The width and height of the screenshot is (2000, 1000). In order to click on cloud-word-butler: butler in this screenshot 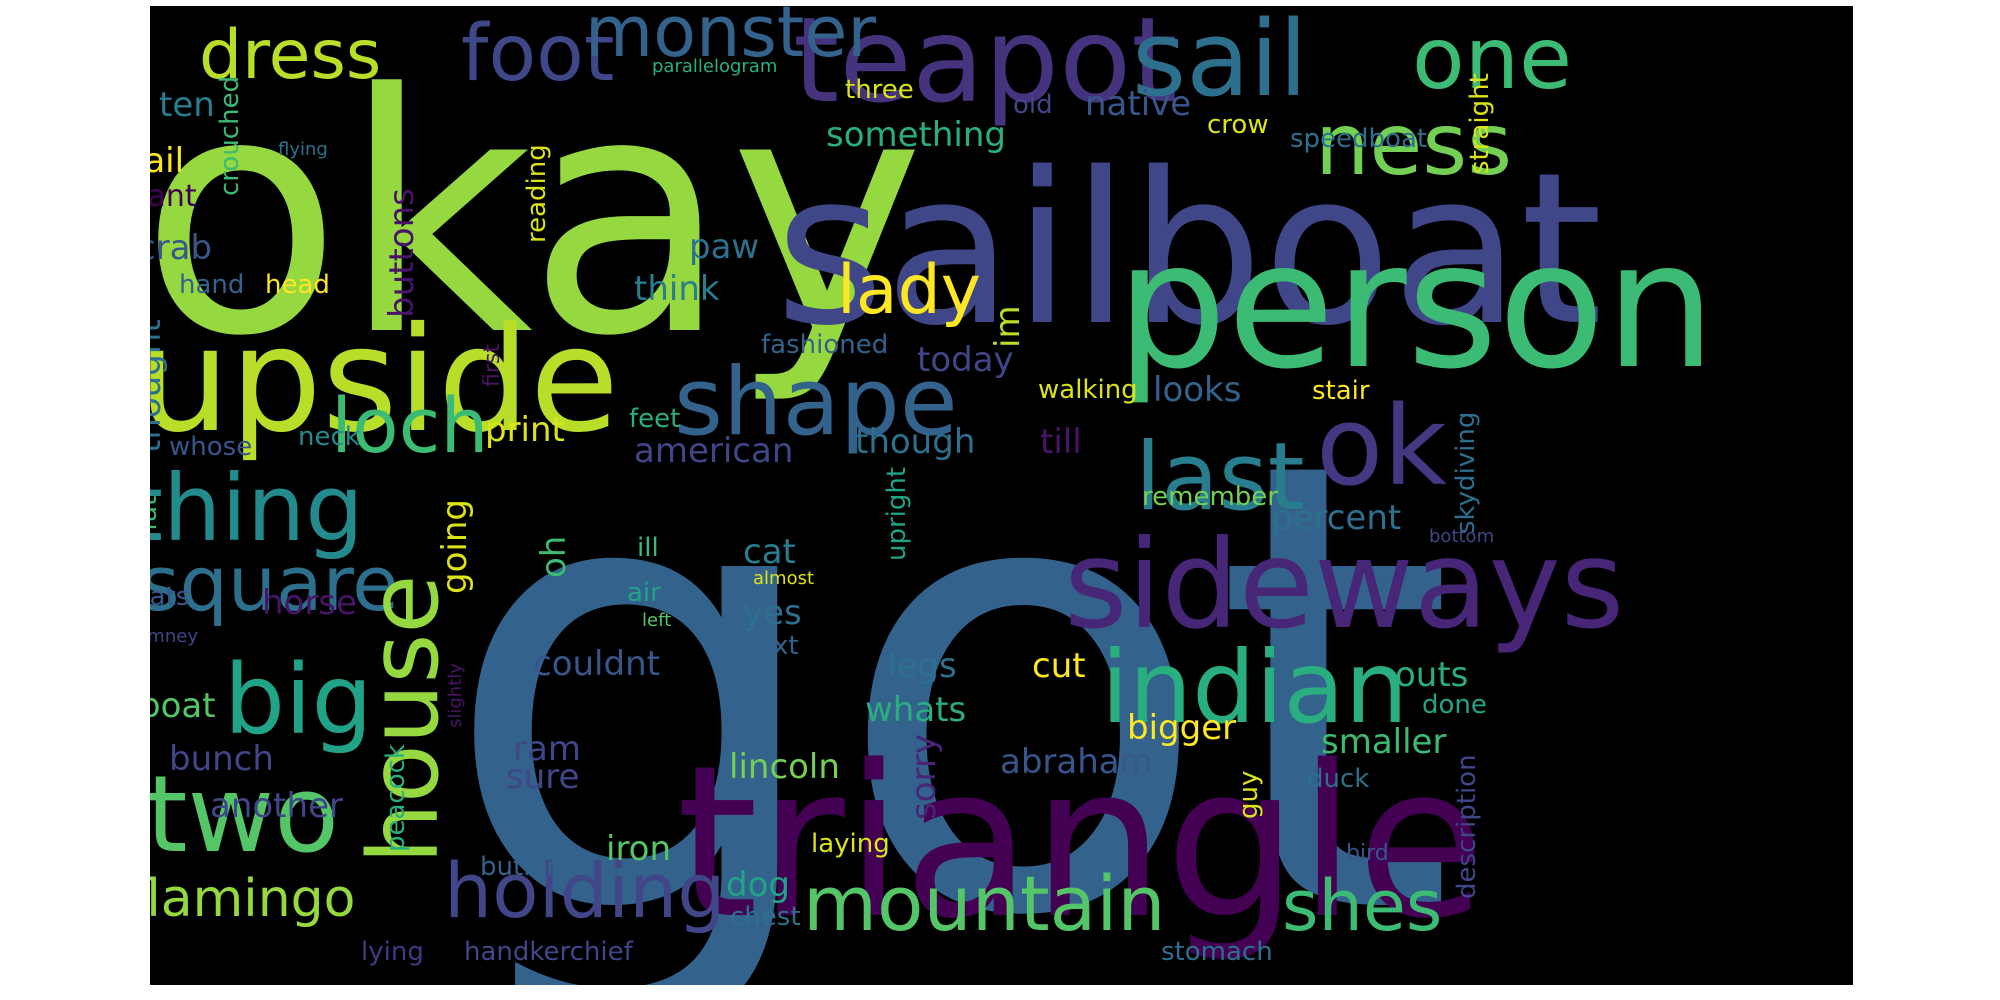, I will do `click(518, 867)`.